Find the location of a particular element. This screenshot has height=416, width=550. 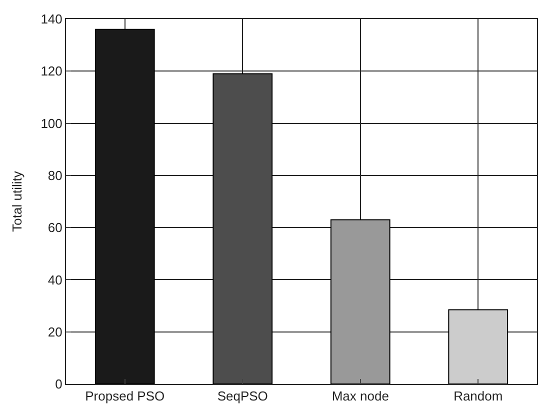

y-tick-label: 80 is located at coordinates (55, 175).